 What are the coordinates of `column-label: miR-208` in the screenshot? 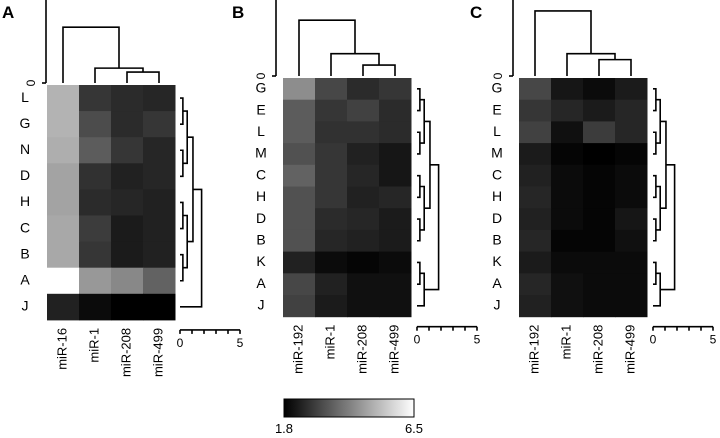 It's located at (597, 349).